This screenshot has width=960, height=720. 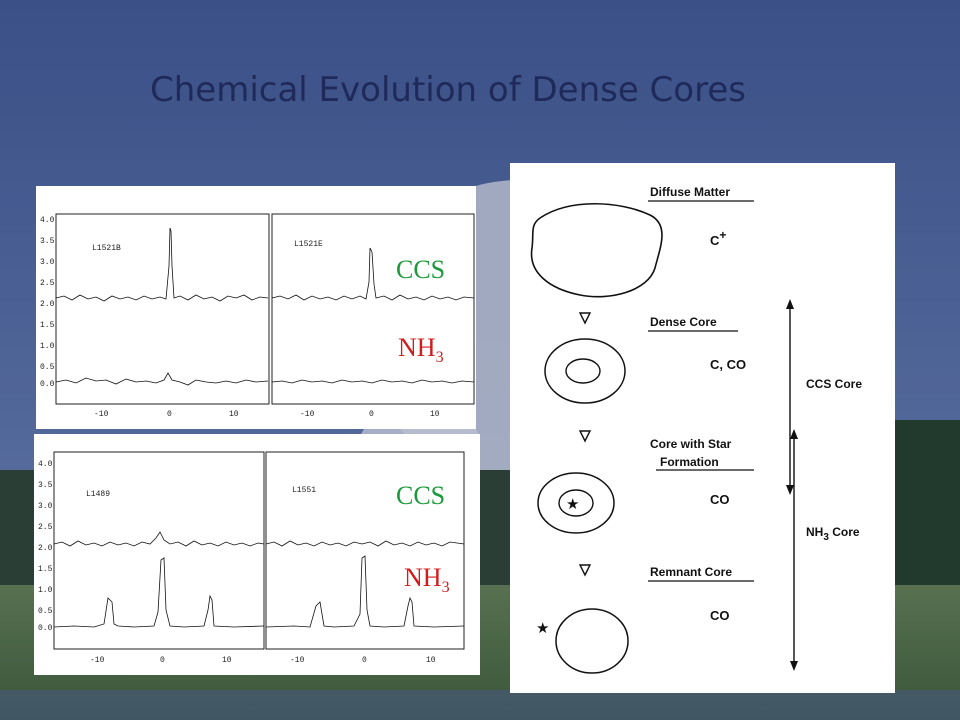 I want to click on chem-c-plus: C+, so click(x=718, y=238).